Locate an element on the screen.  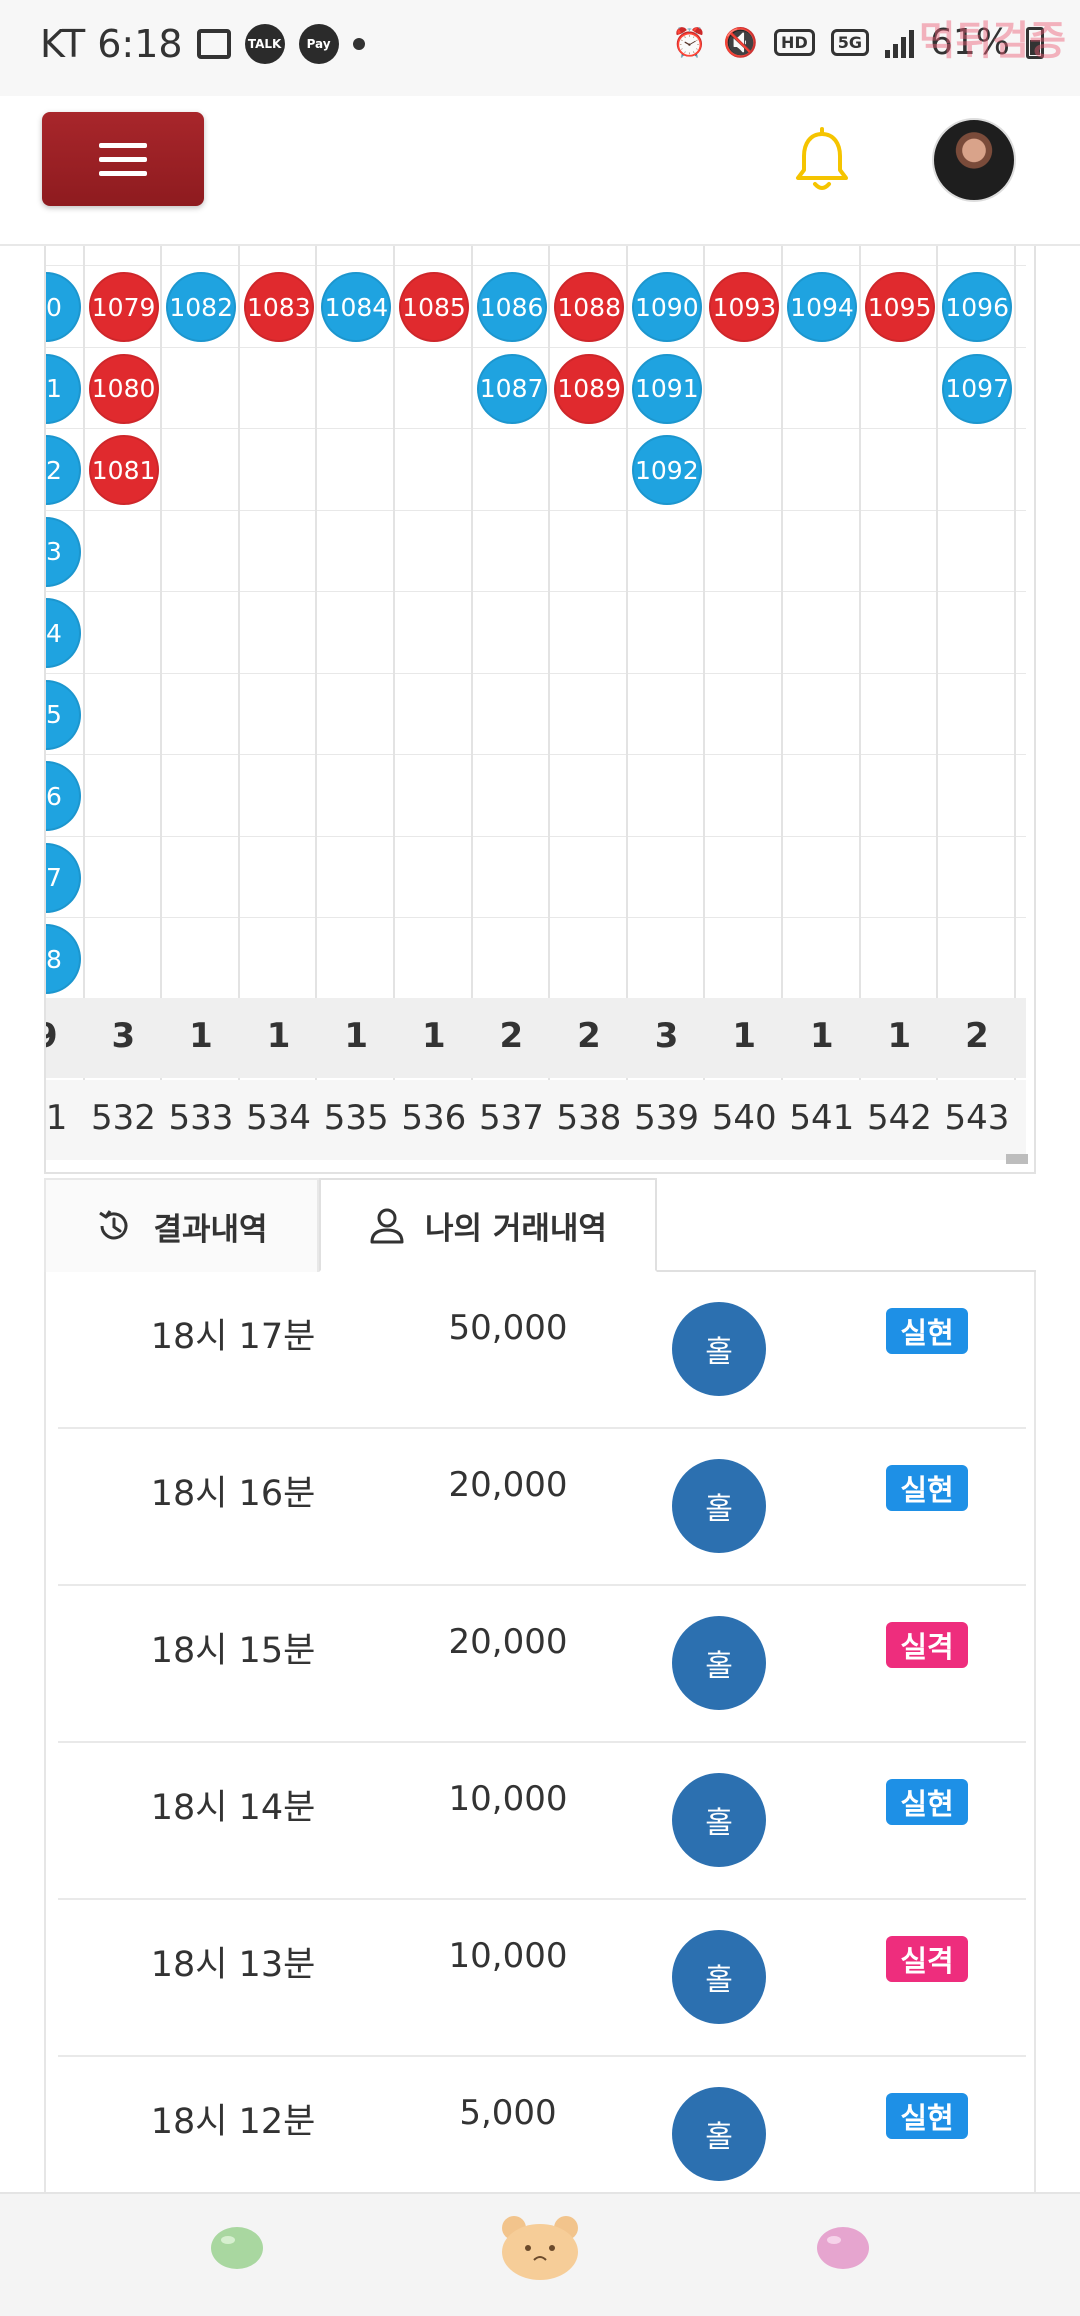
horizontal-scrollbar is located at coordinates (1017, 1159).